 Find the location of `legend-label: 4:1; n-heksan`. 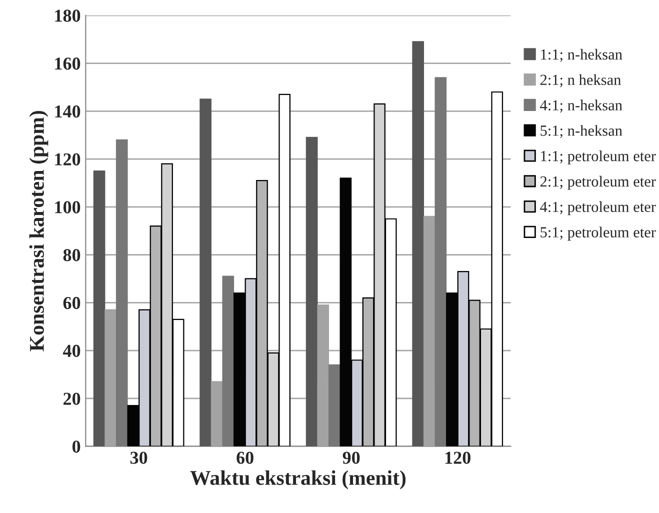

legend-label: 4:1; n-heksan is located at coordinates (581, 106).